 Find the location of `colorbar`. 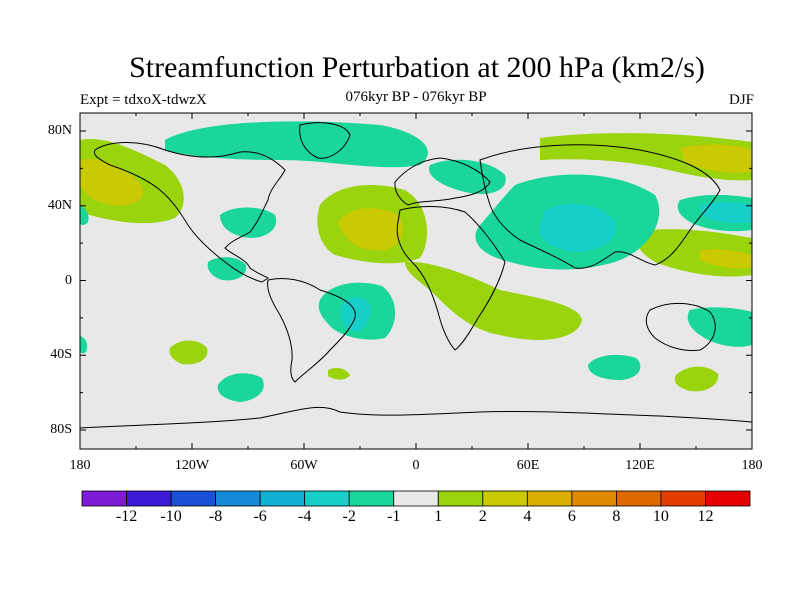

colorbar is located at coordinates (416, 498).